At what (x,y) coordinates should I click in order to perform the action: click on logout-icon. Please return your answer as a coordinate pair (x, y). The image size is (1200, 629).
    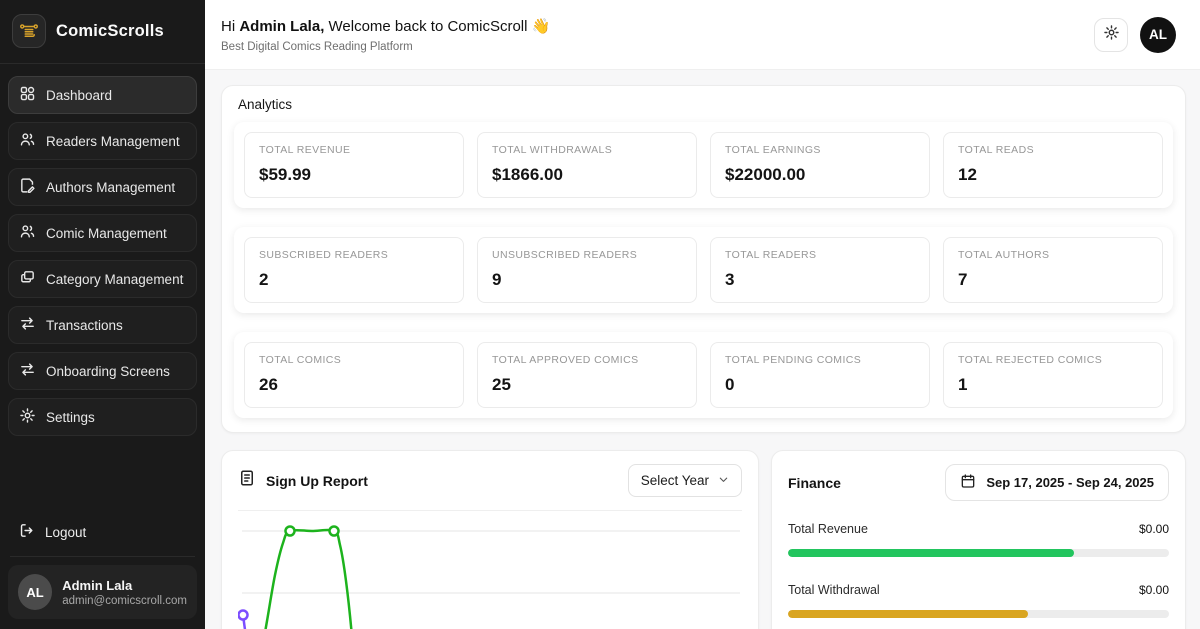
    Looking at the image, I should click on (26, 532).